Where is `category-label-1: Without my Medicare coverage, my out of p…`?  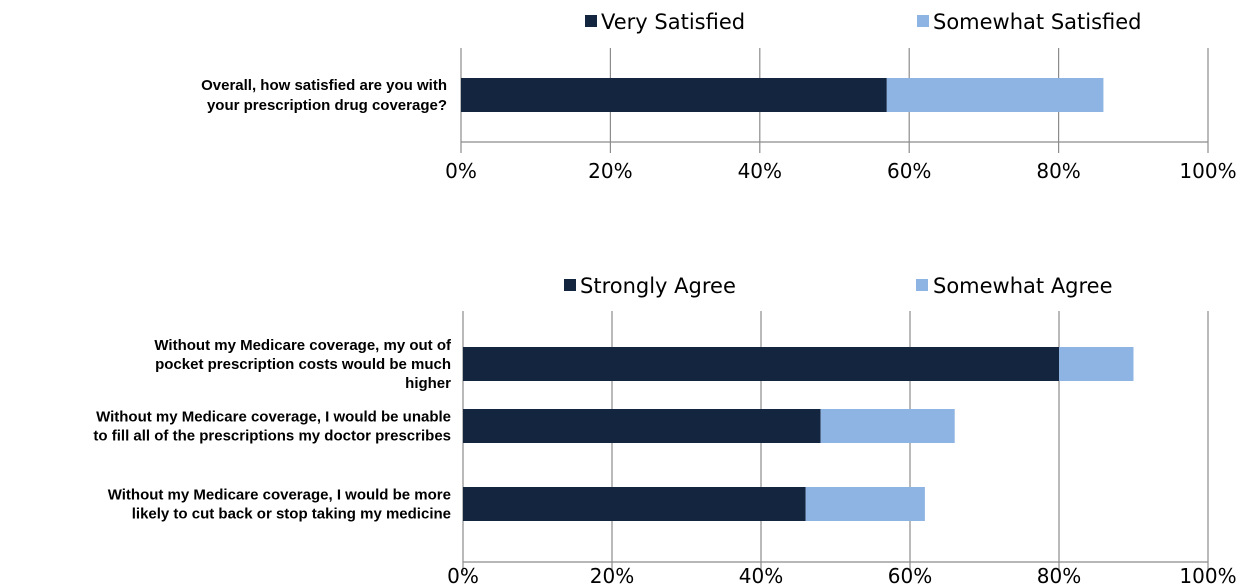 category-label-1: Without my Medicare coverage, my out of p… is located at coordinates (303, 364).